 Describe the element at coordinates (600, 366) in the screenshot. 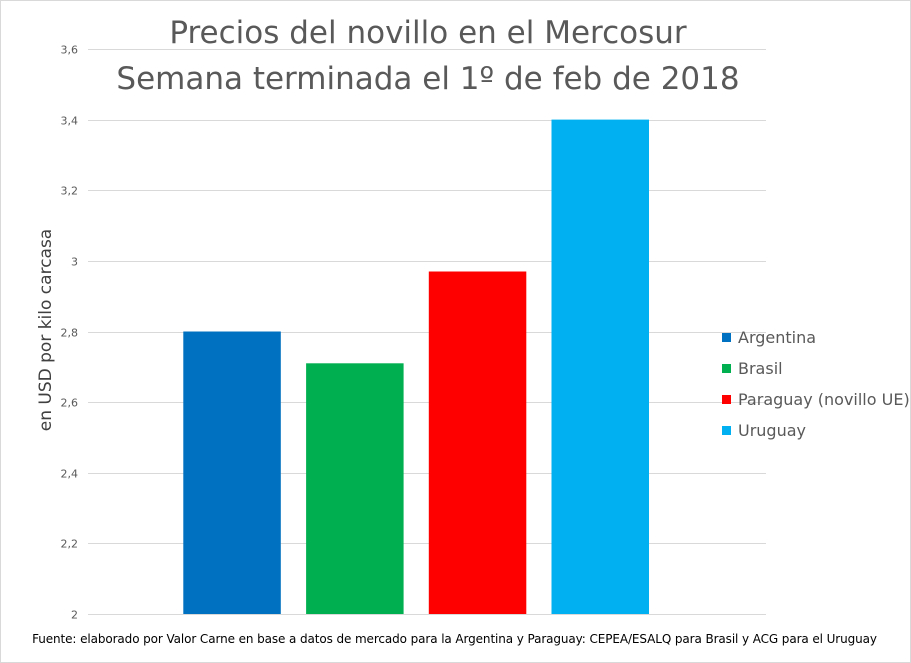

I see `bar-uruguay` at that location.